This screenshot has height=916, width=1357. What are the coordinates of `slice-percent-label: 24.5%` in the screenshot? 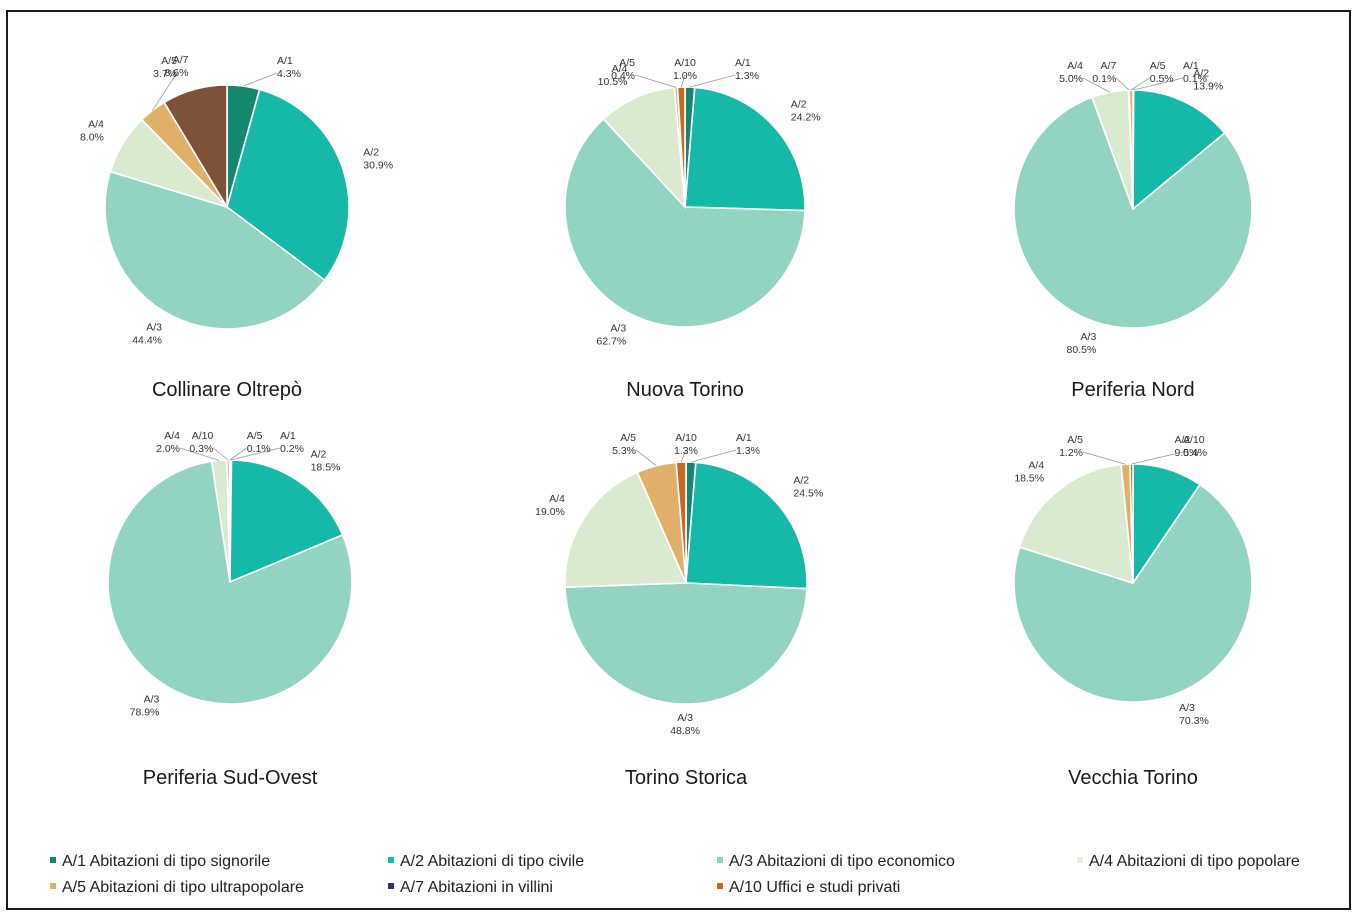 It's located at (808, 494).